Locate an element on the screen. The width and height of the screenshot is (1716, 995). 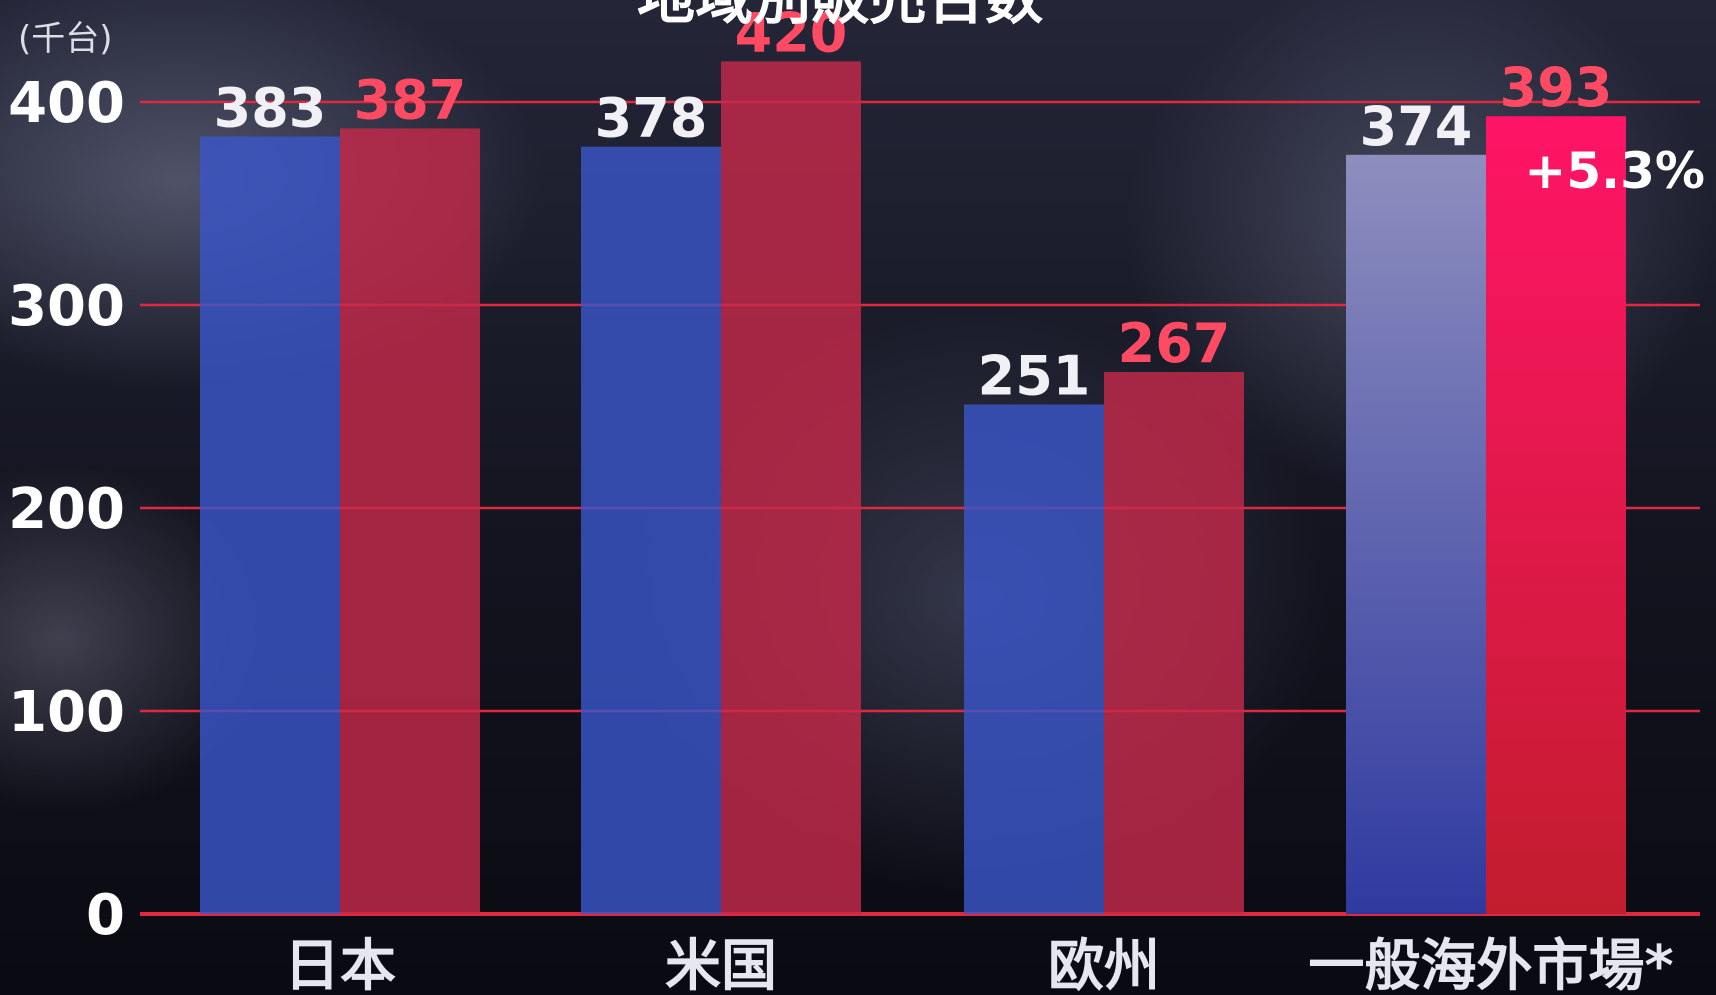
growth-annotation: +5.3% is located at coordinates (1614, 171).